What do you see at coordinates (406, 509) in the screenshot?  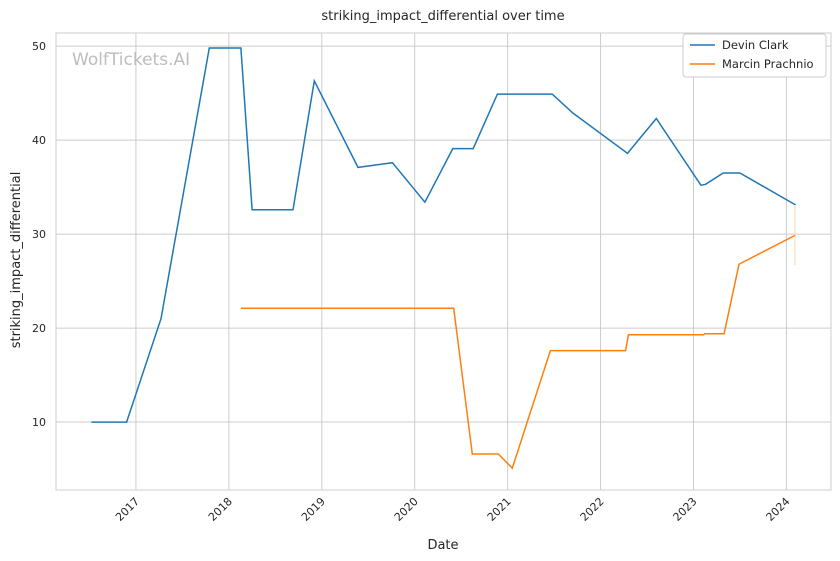 I see `x-tick-label: 2020` at bounding box center [406, 509].